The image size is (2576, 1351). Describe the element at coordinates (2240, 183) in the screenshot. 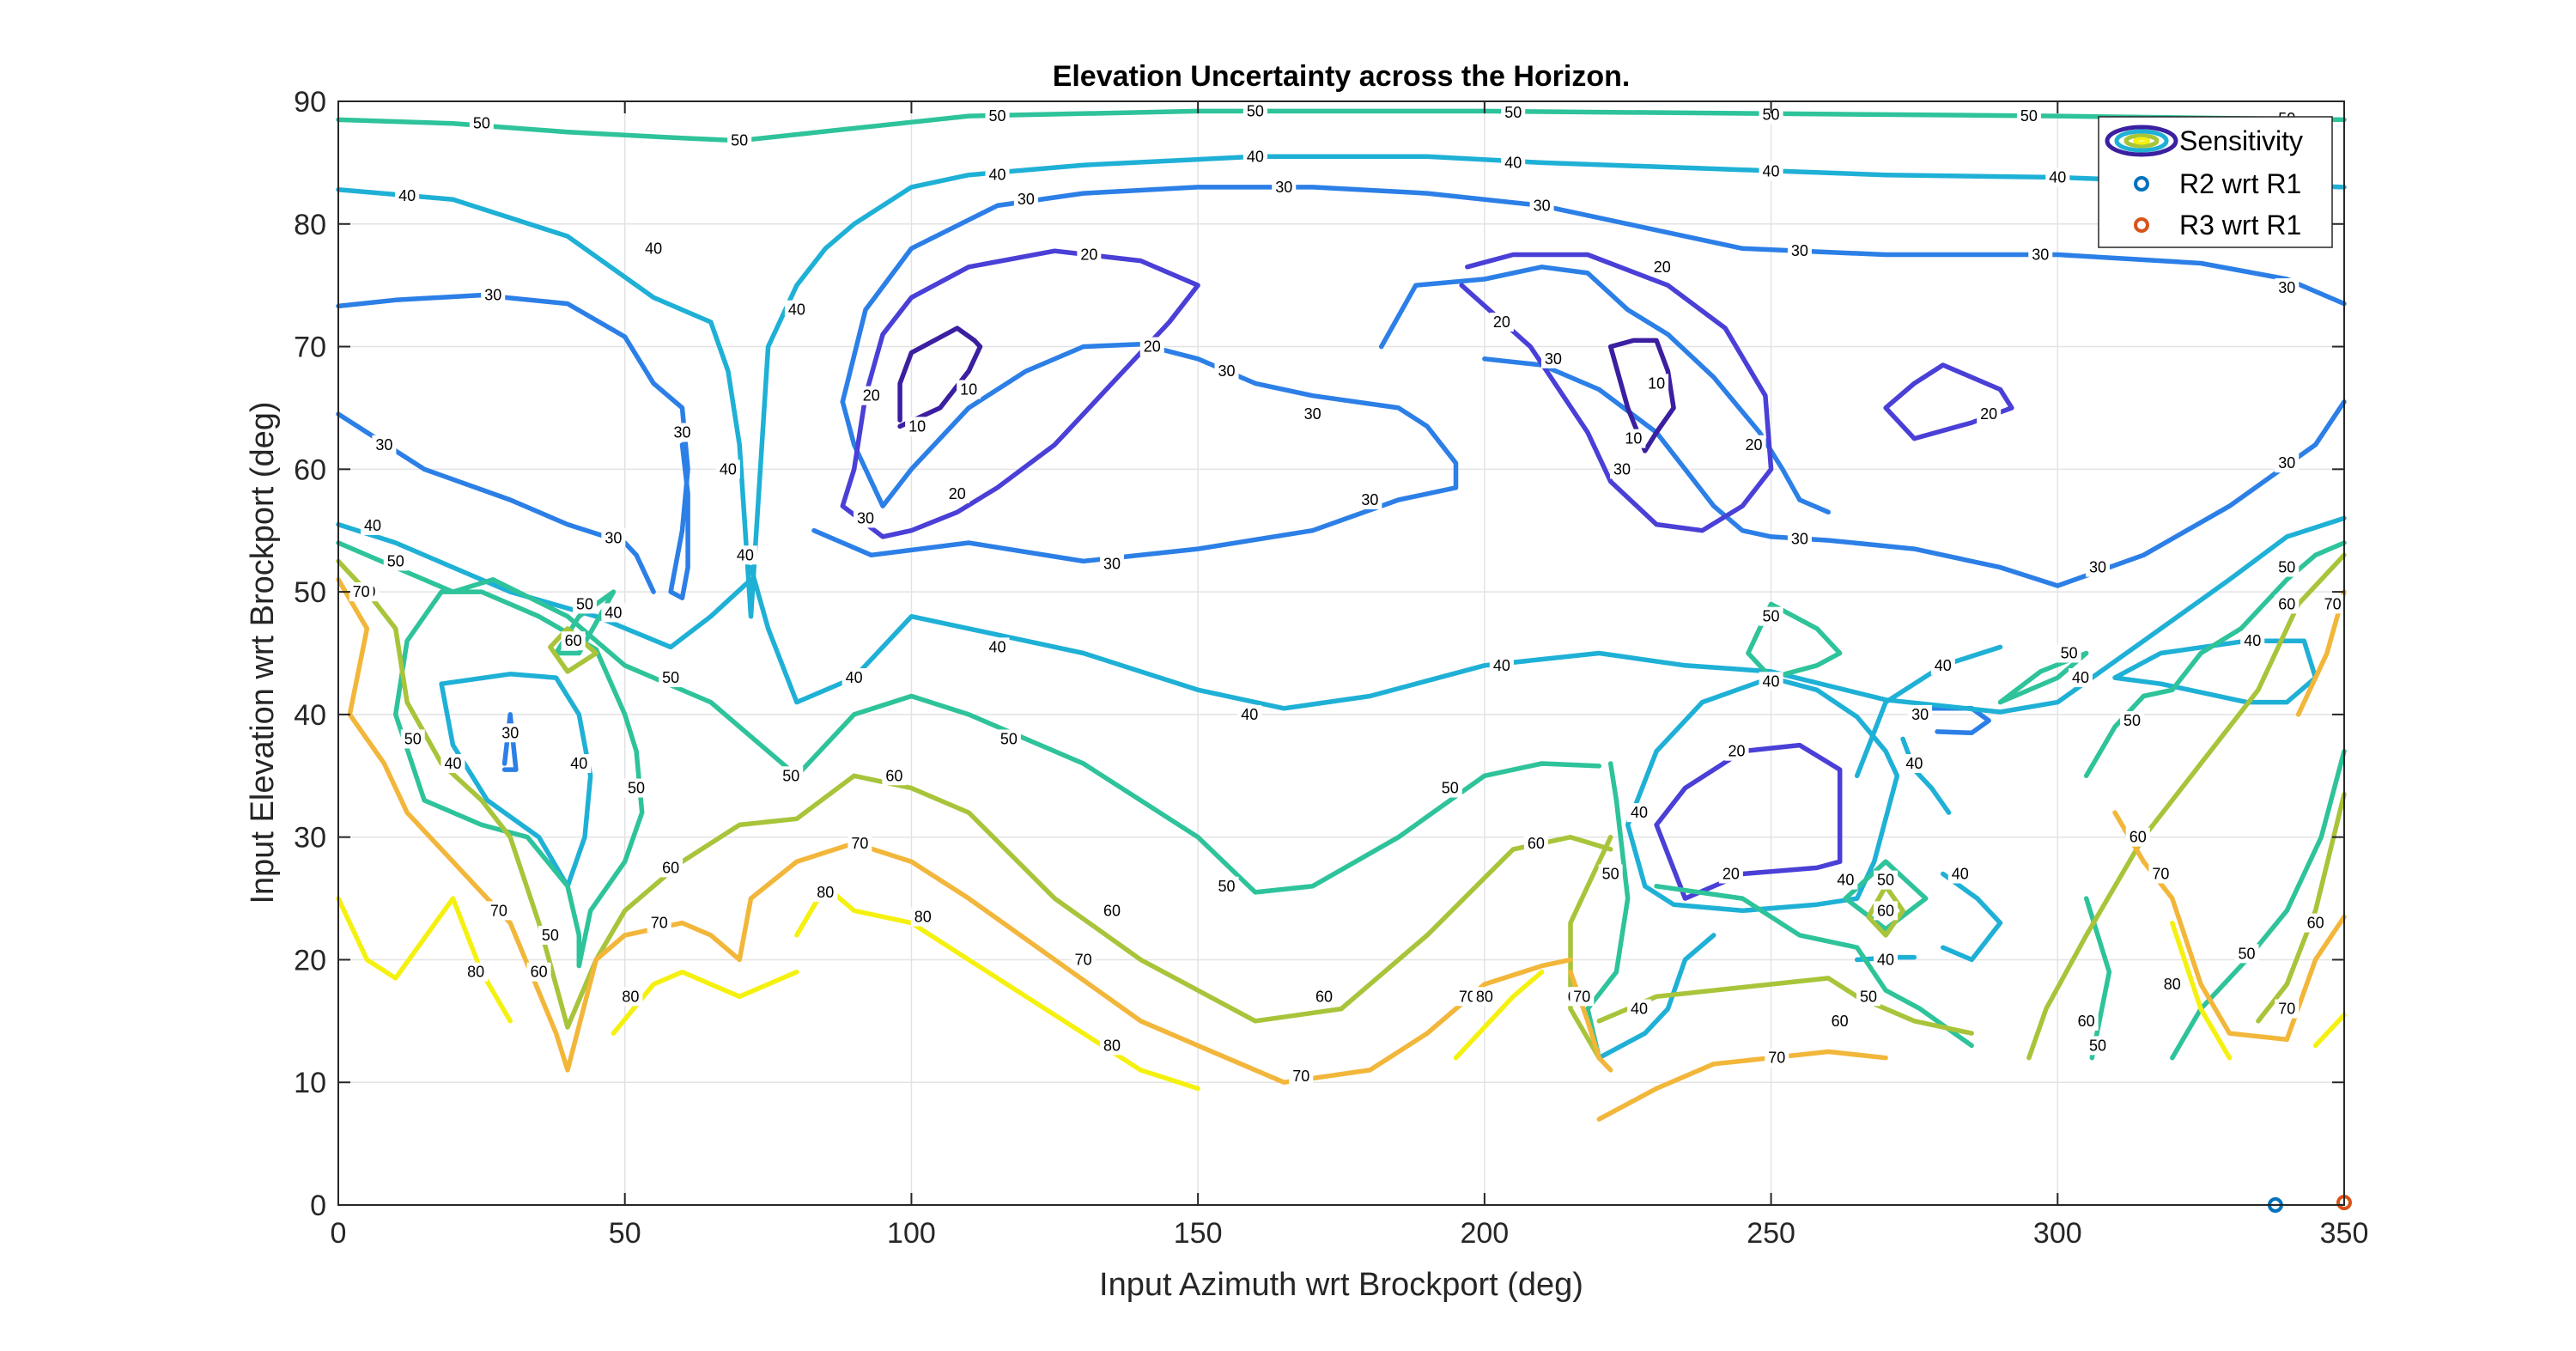

I see `legend-label-r2: R2 wrt R1` at that location.